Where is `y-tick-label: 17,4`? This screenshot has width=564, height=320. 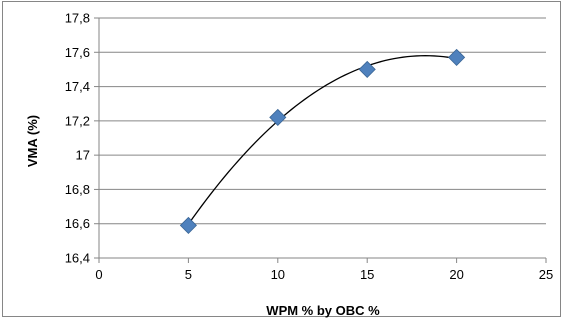 y-tick-label: 17,4 is located at coordinates (77, 86).